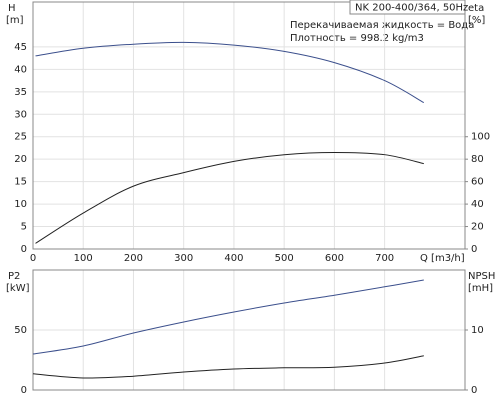  I want to click on x-tick-label: 200, so click(133, 258).